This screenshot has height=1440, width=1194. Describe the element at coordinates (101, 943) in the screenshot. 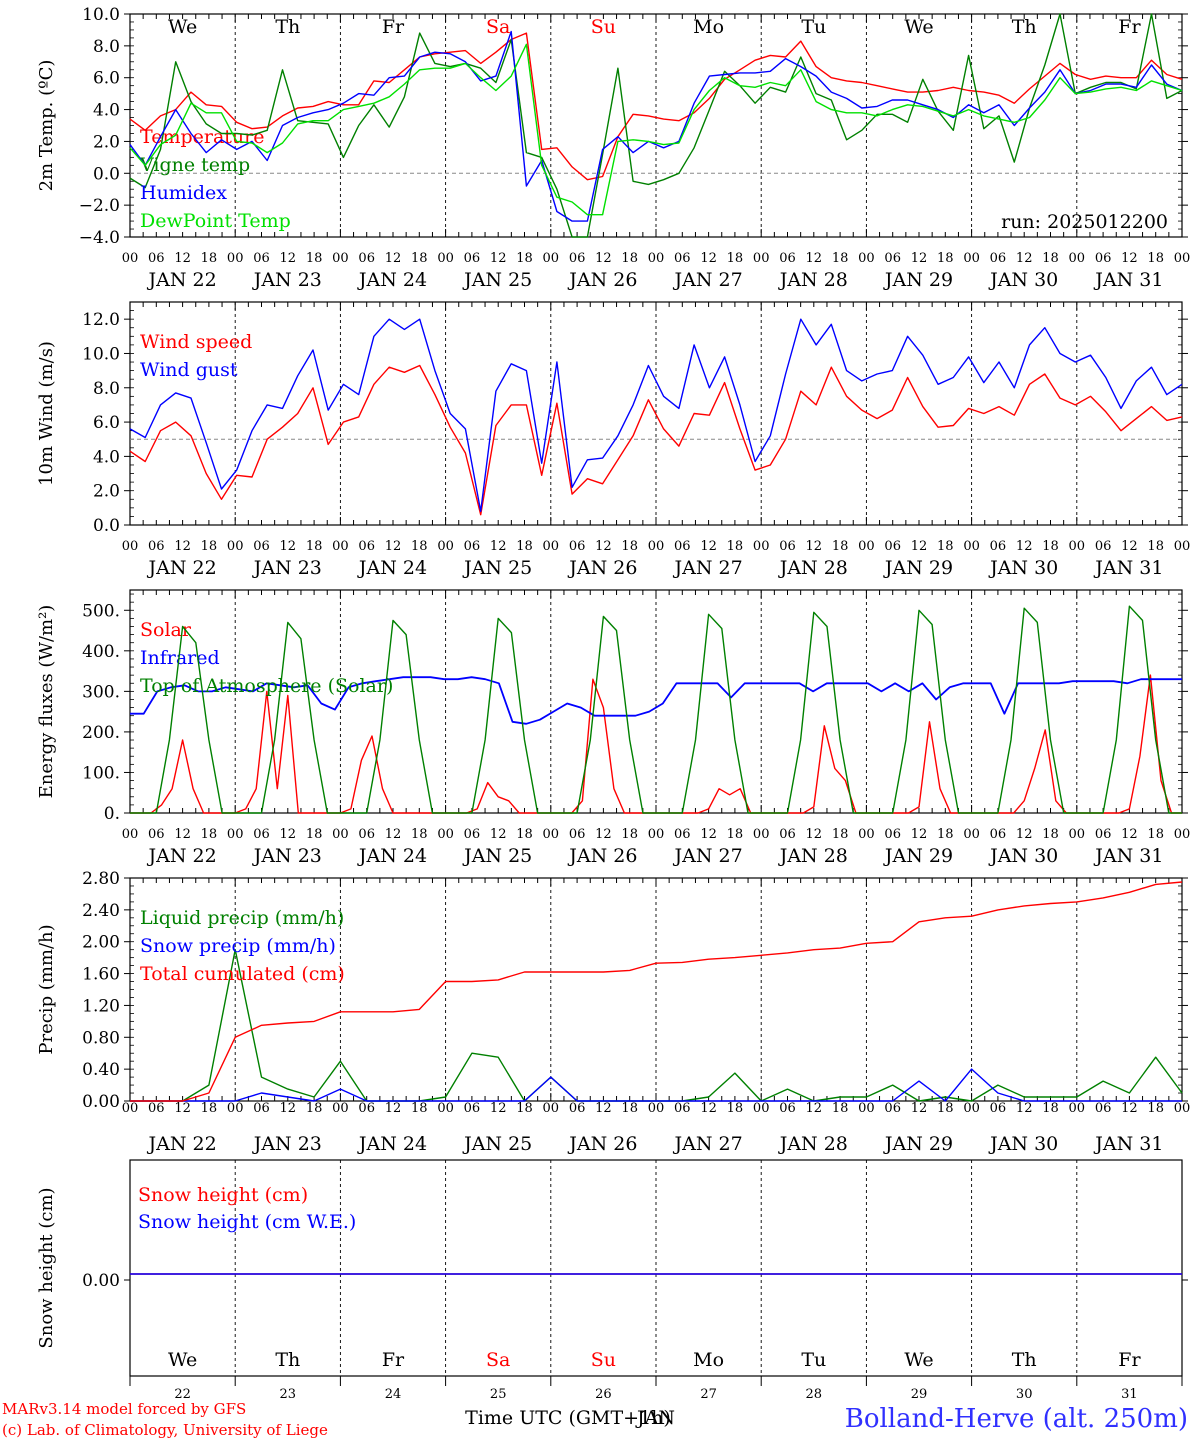

I see `y-tick-label: 2.00` at that location.